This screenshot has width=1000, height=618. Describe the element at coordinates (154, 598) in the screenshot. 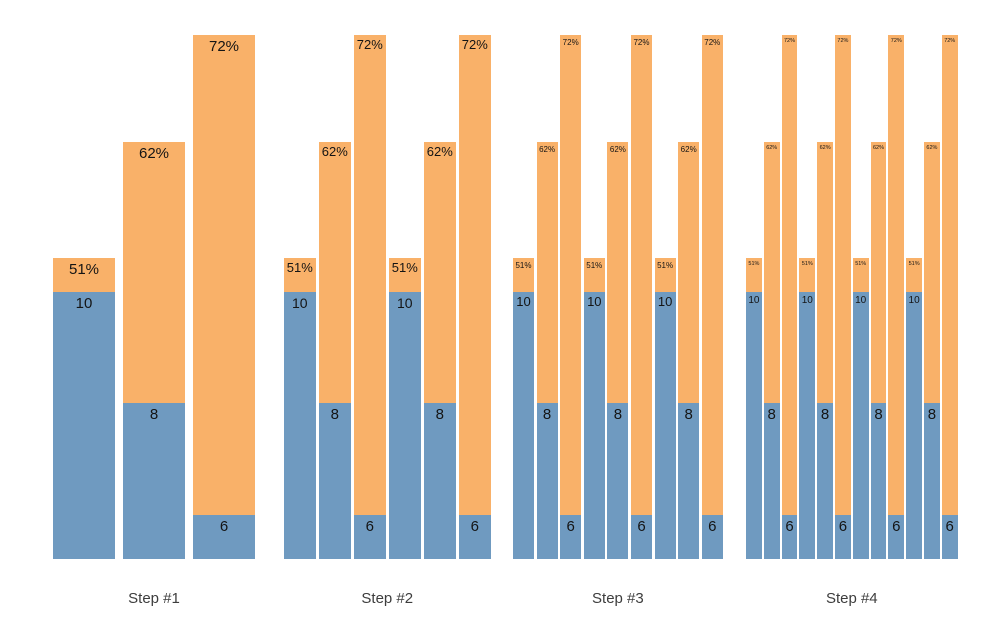

I see `group-label: Step #1` at that location.